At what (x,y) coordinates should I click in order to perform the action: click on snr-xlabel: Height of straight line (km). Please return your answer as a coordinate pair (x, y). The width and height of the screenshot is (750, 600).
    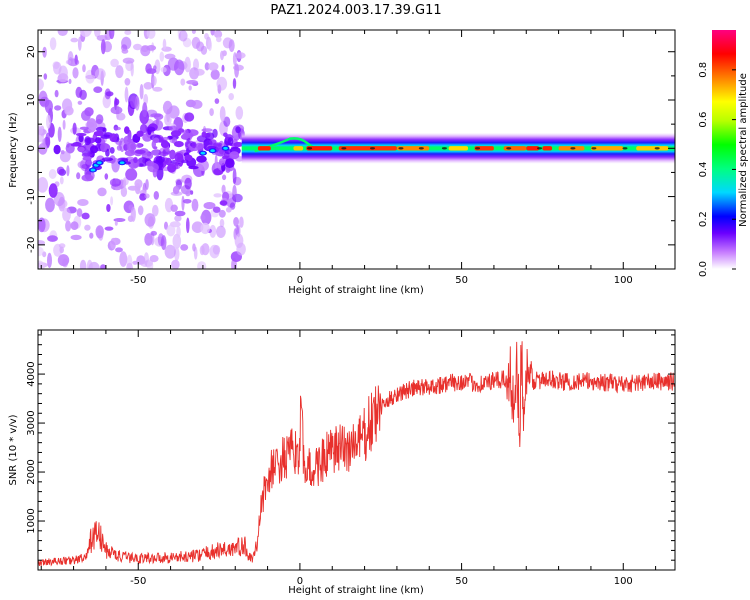
    Looking at the image, I should click on (356, 590).